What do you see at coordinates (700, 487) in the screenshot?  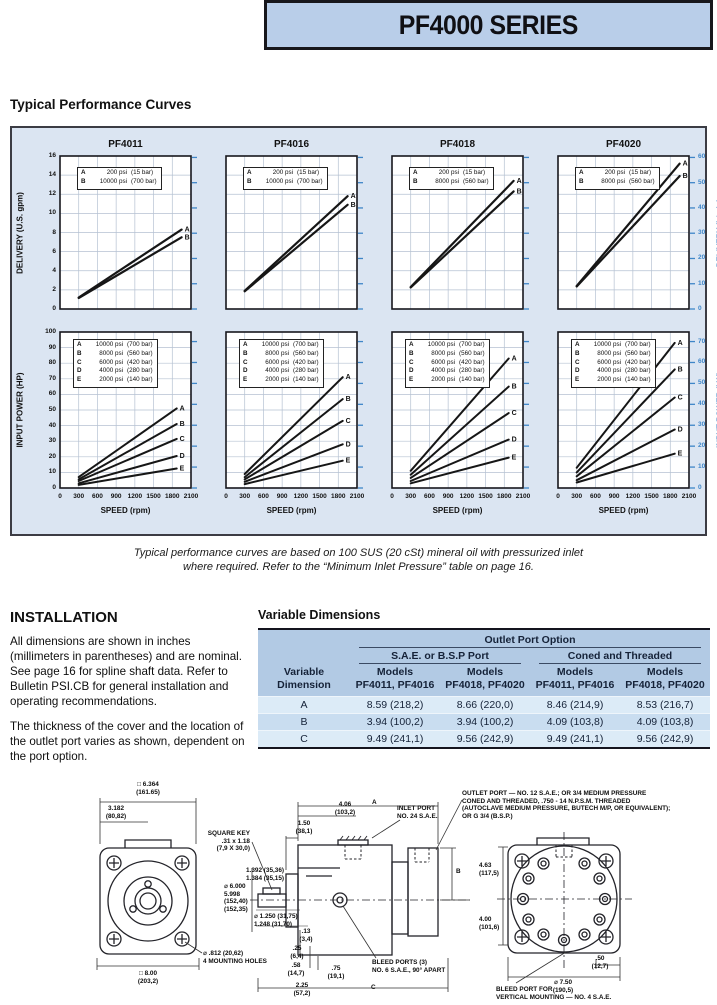 I see `y-tick-right: 0` at bounding box center [700, 487].